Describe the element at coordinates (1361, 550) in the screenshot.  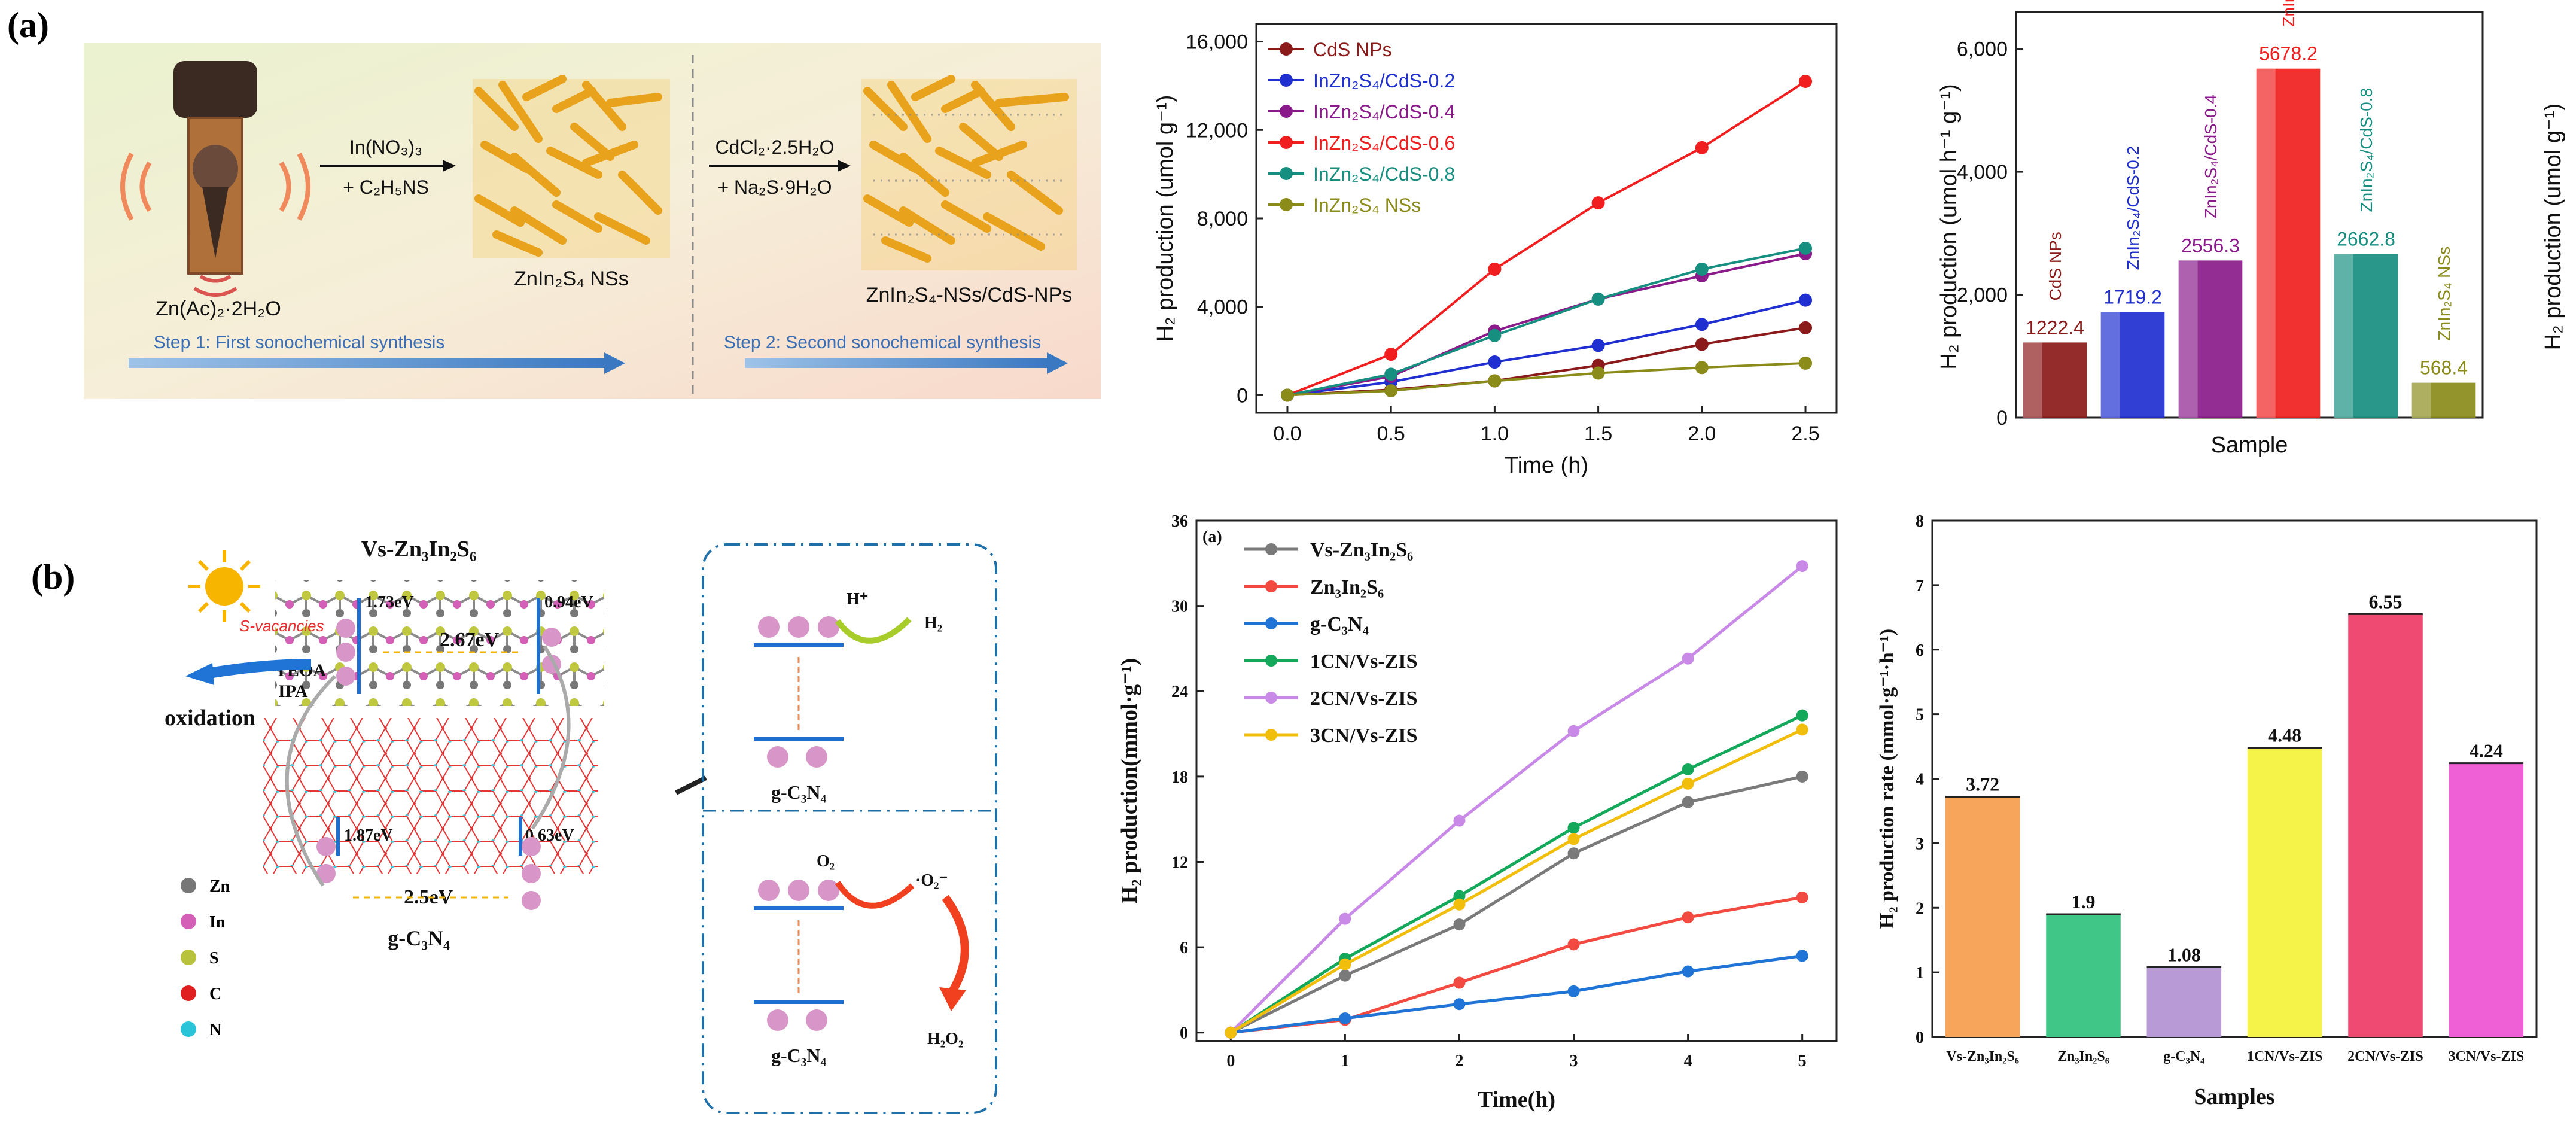
I see `legend-label: Vs-Zn₃In₂S₆` at that location.